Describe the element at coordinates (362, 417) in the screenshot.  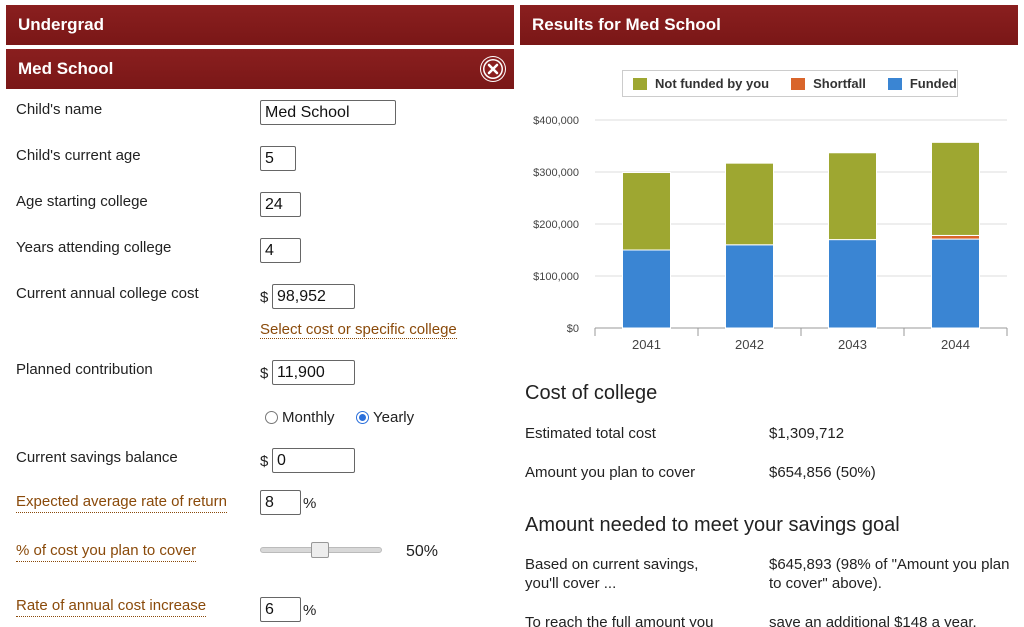
I see `yearly-radio` at that location.